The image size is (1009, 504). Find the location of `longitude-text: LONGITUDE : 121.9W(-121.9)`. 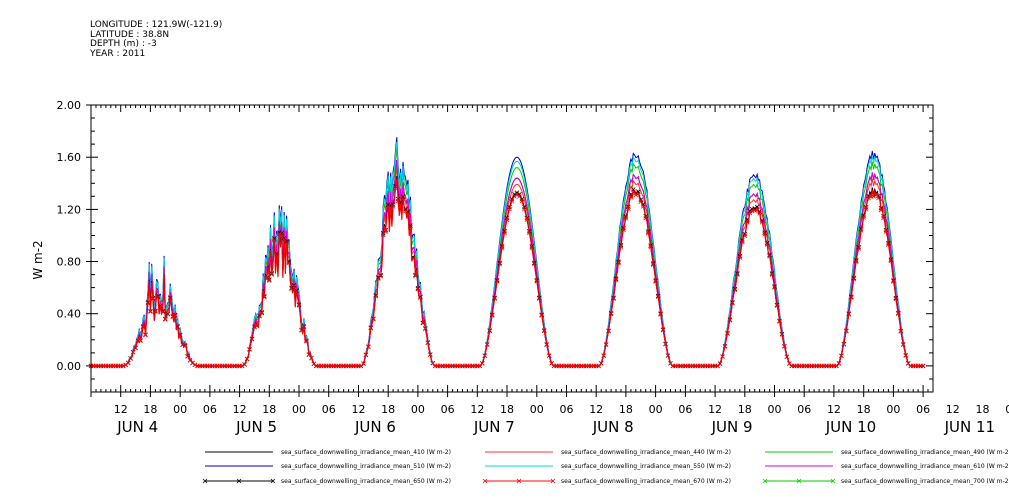

longitude-text: LONGITUDE : 121.9W(-121.9) is located at coordinates (156, 25).